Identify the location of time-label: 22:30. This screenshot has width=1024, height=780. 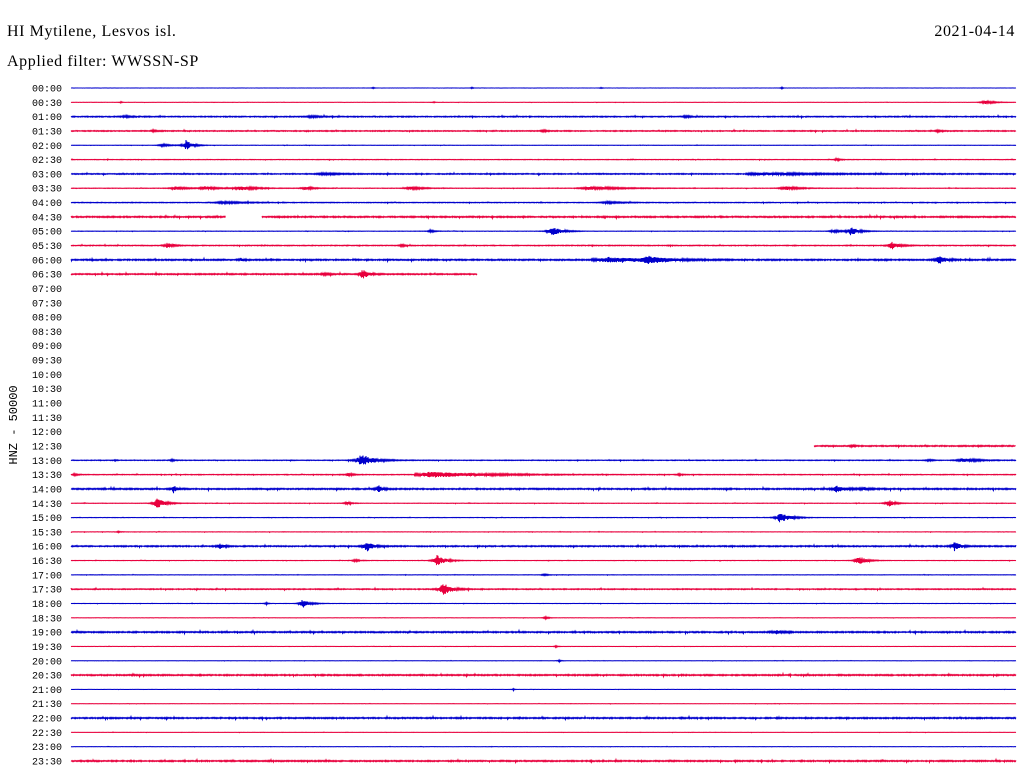
(47, 734).